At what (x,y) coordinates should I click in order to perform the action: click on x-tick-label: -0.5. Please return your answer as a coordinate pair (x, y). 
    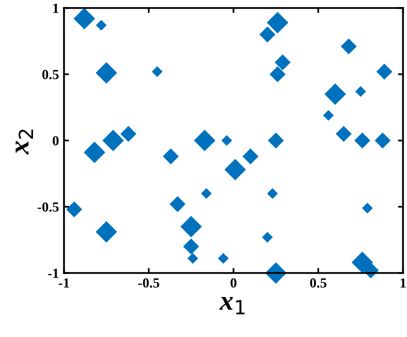
    Looking at the image, I should click on (149, 283).